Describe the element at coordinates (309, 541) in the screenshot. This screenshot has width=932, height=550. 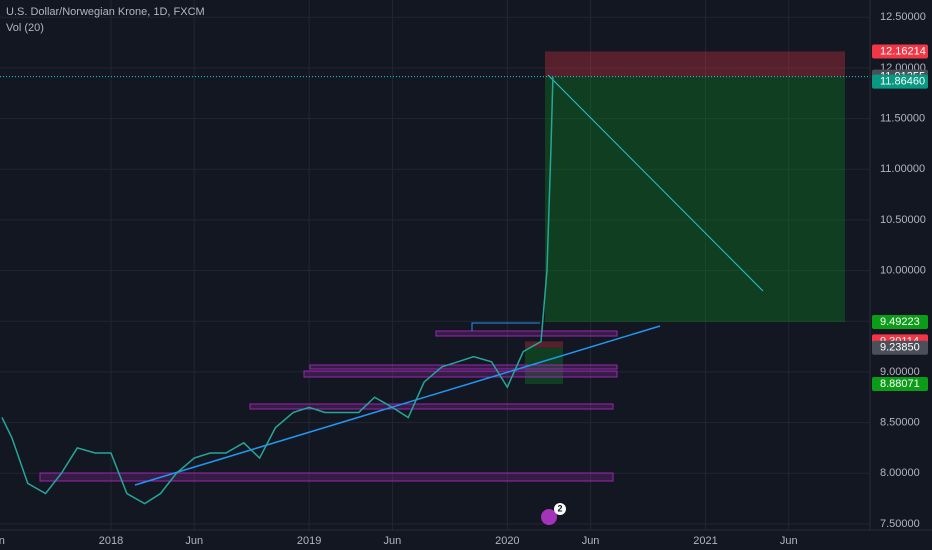
I see `x-tick-label: 2019` at that location.